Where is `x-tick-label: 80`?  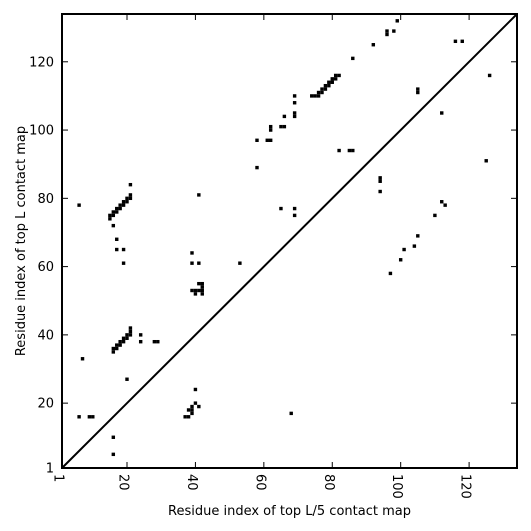 x-tick-label: 80 is located at coordinates (328, 482).